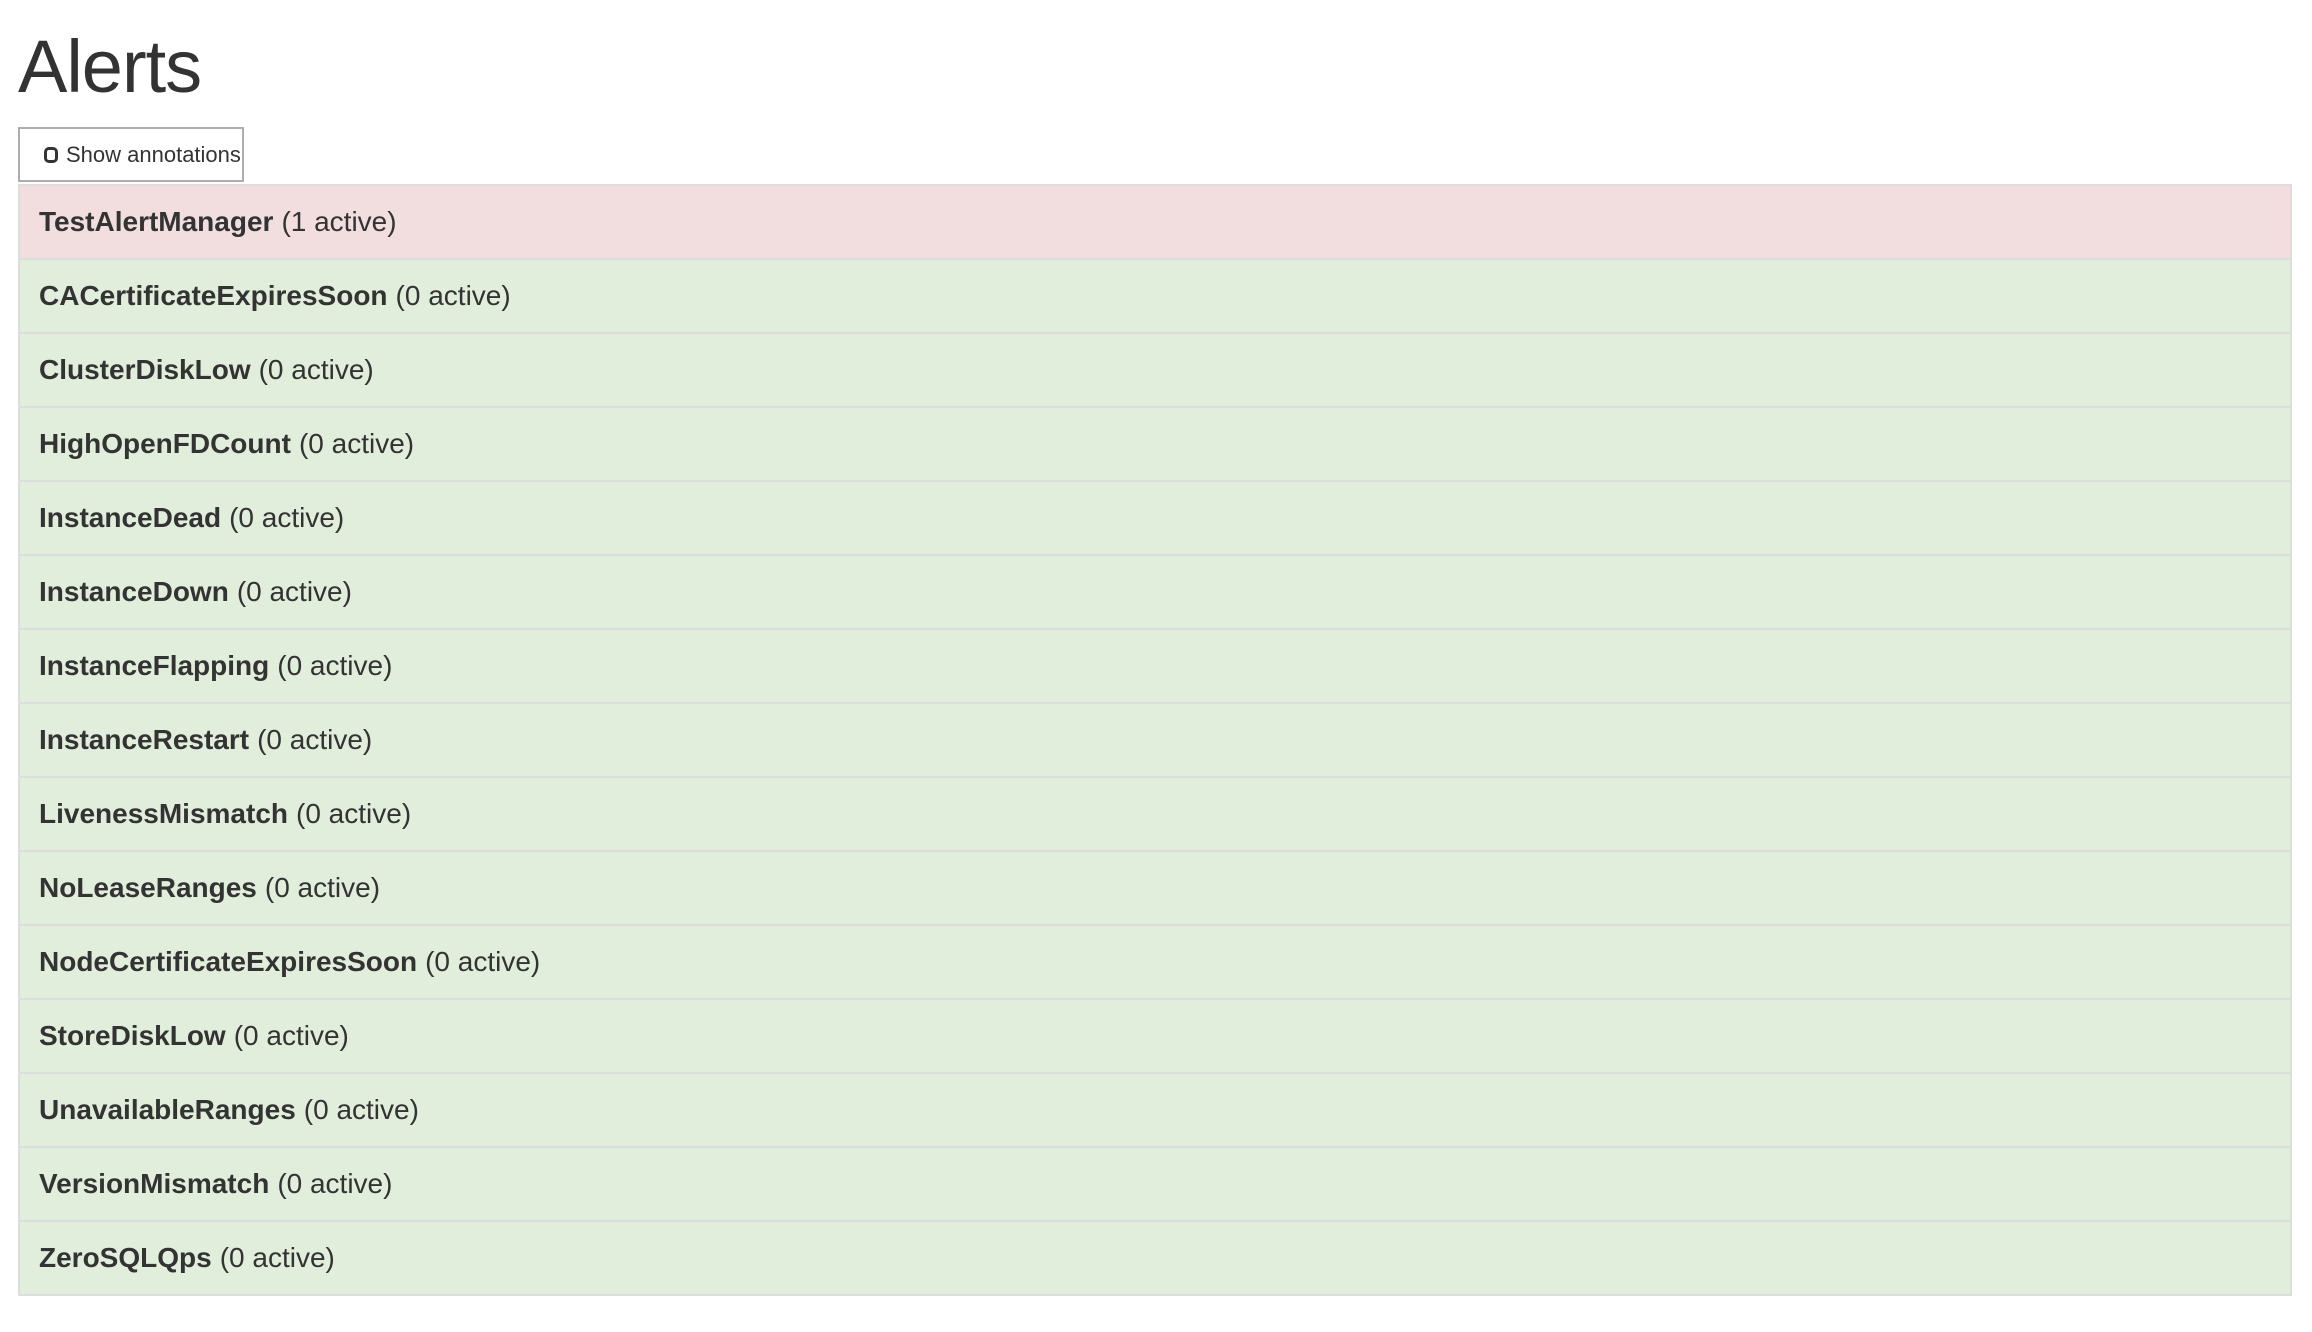  I want to click on alert-row: ClusterDiskLow (0 active), so click(1155, 369).